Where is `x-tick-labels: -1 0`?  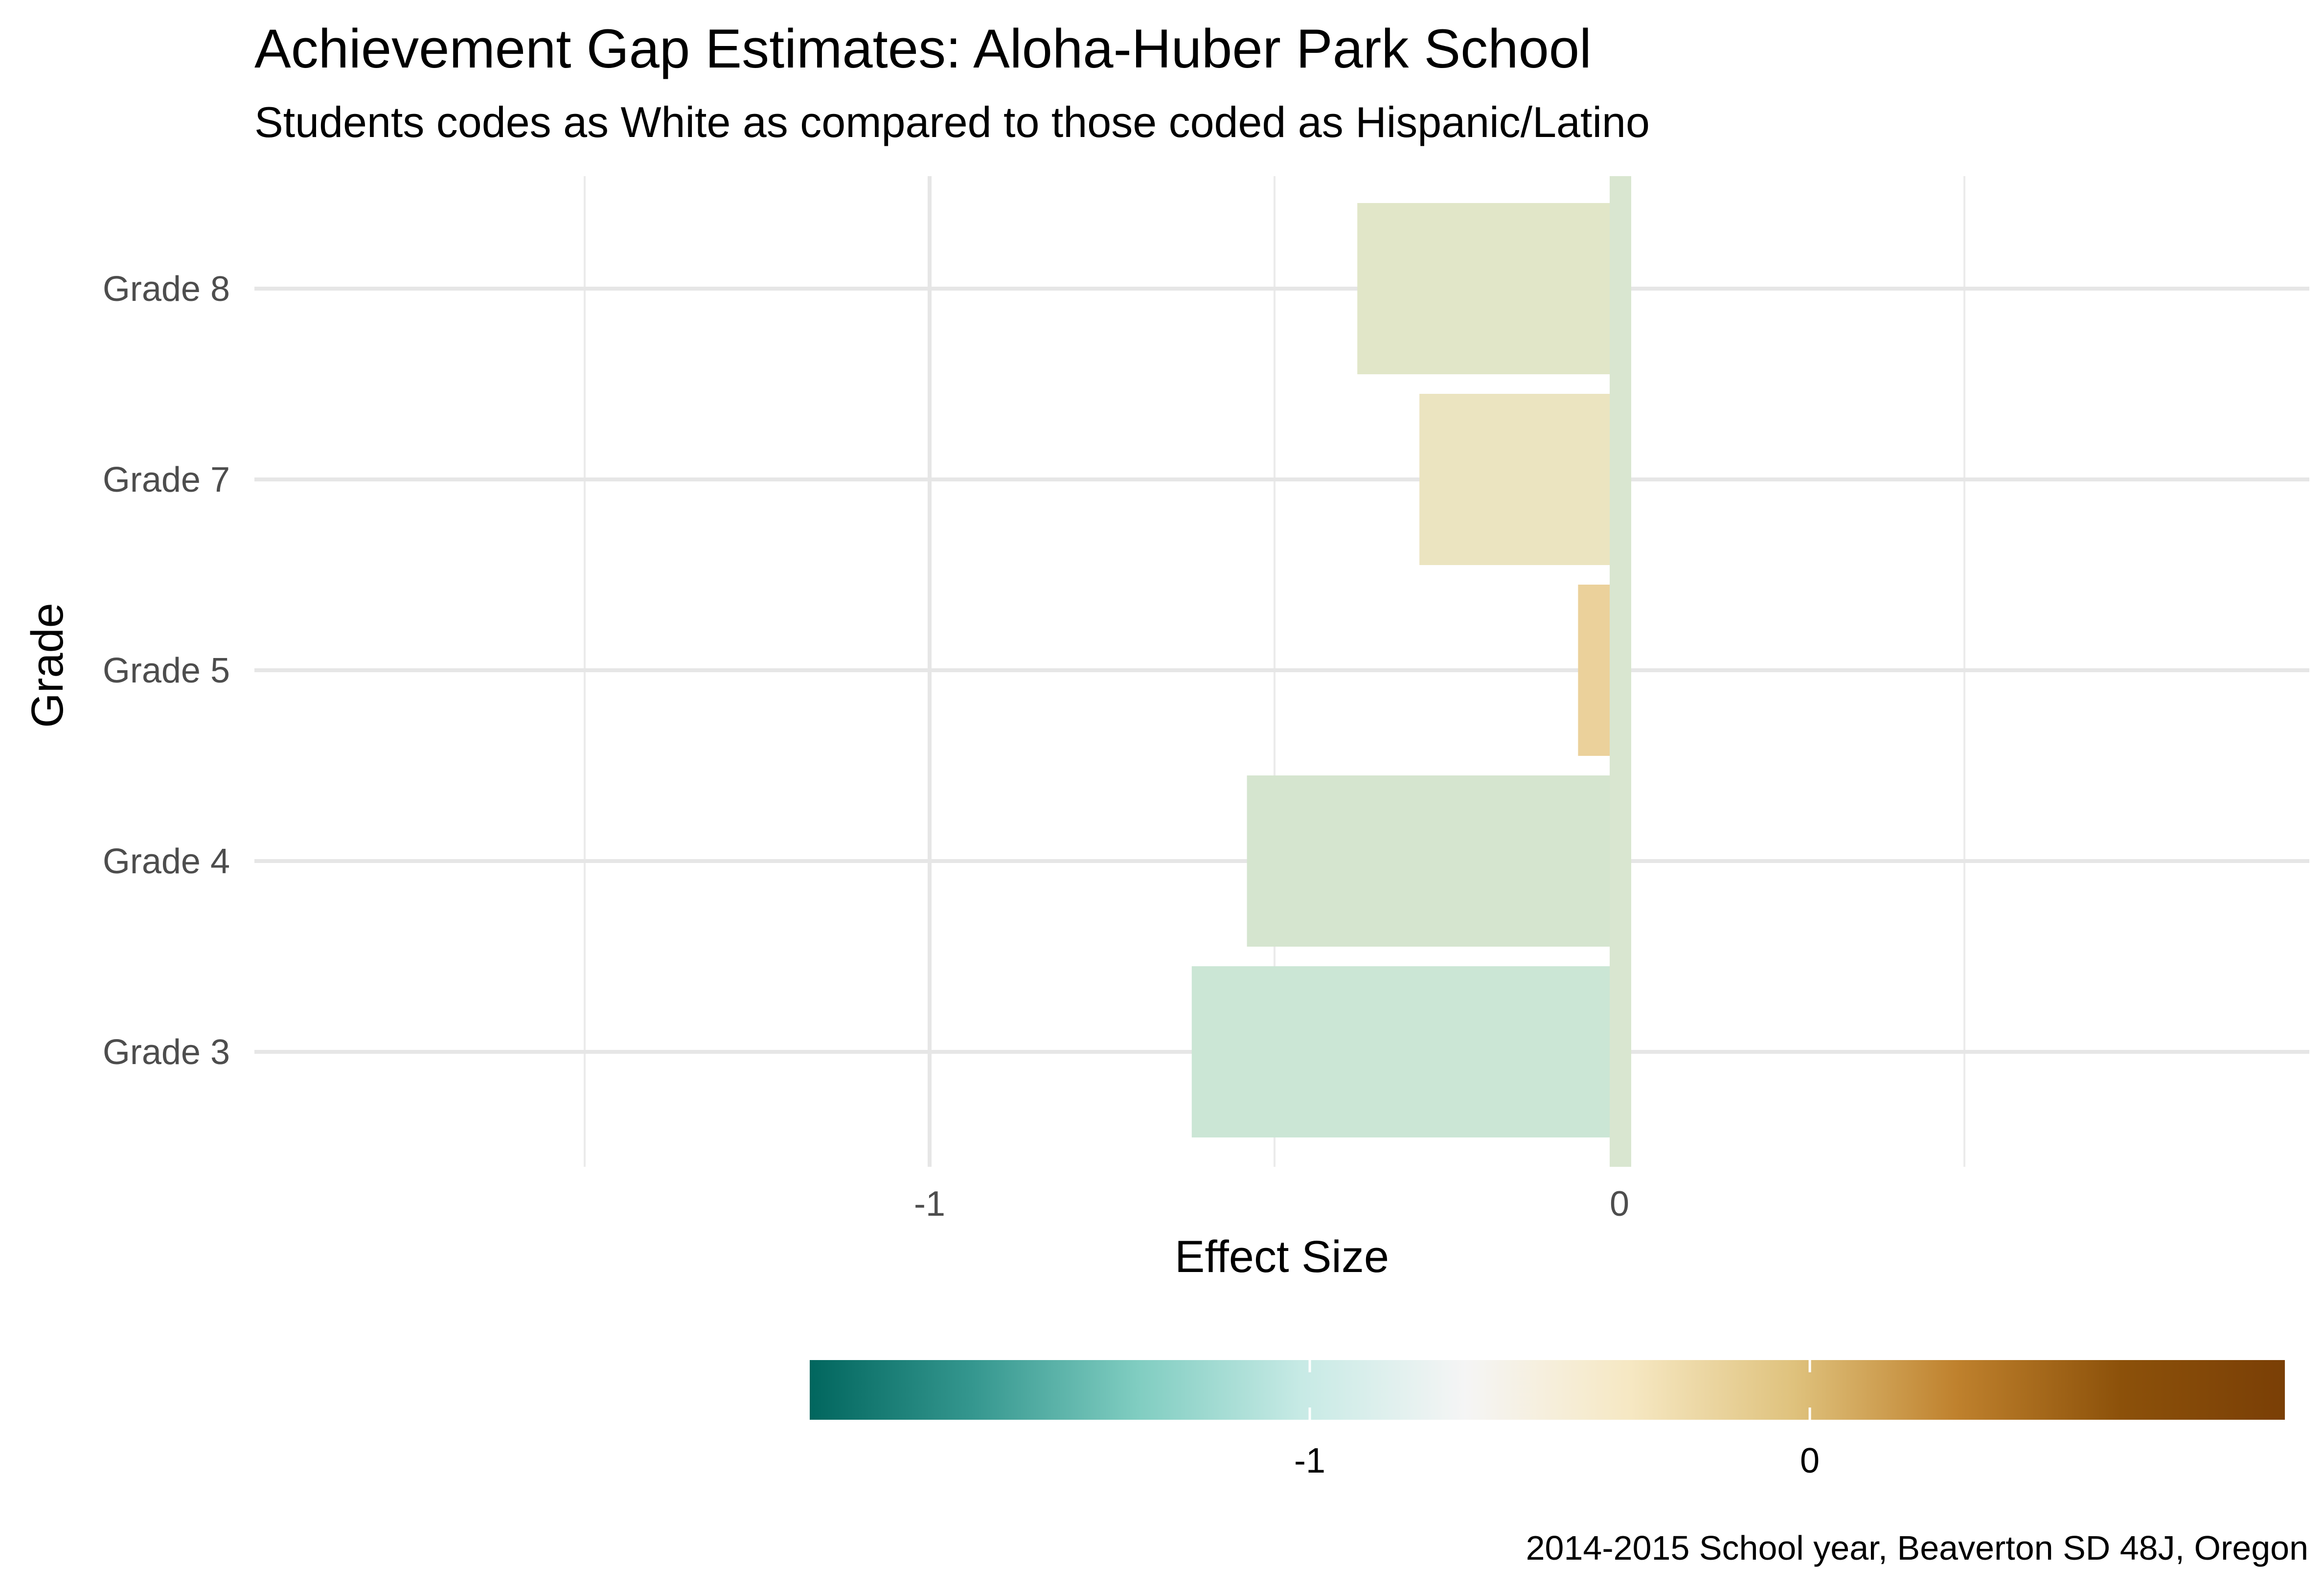 x-tick-labels: -1 0 is located at coordinates (1271, 1204).